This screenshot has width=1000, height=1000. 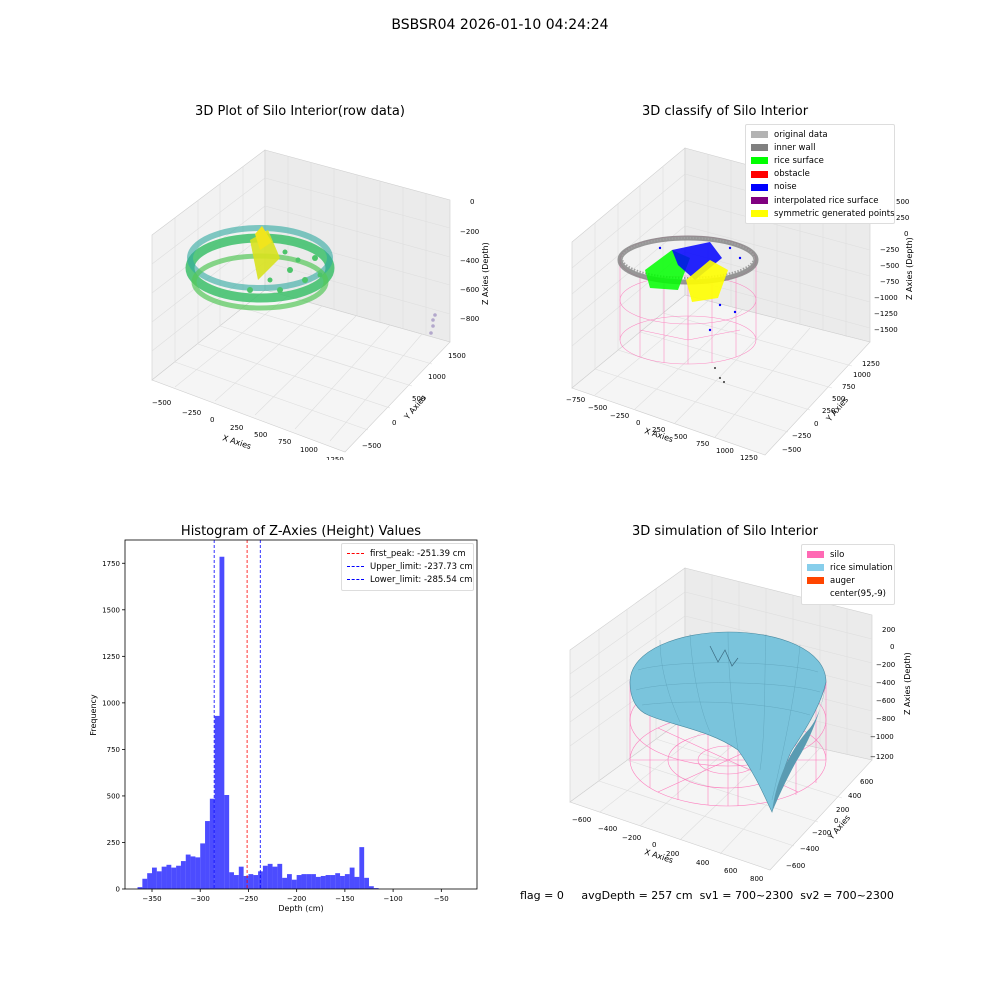 I want to click on sim-ztick: −800, so click(x=885, y=719).